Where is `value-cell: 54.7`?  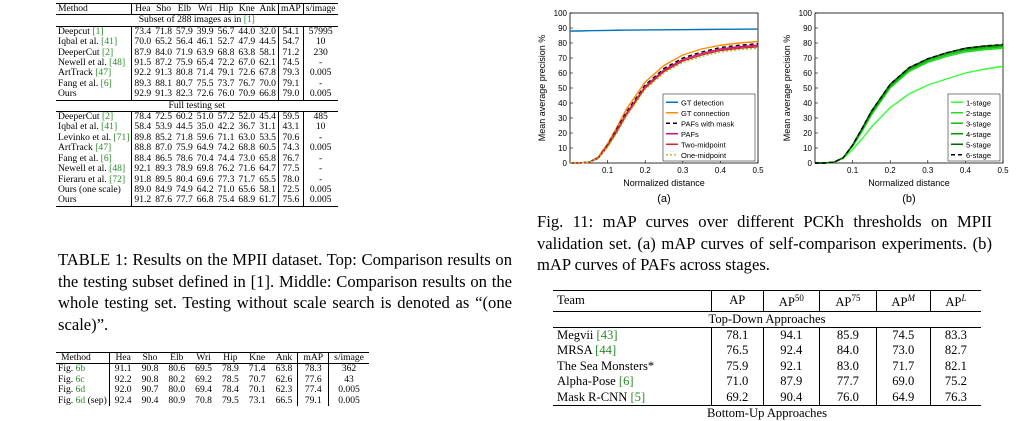
value-cell: 54.7 is located at coordinates (290, 42).